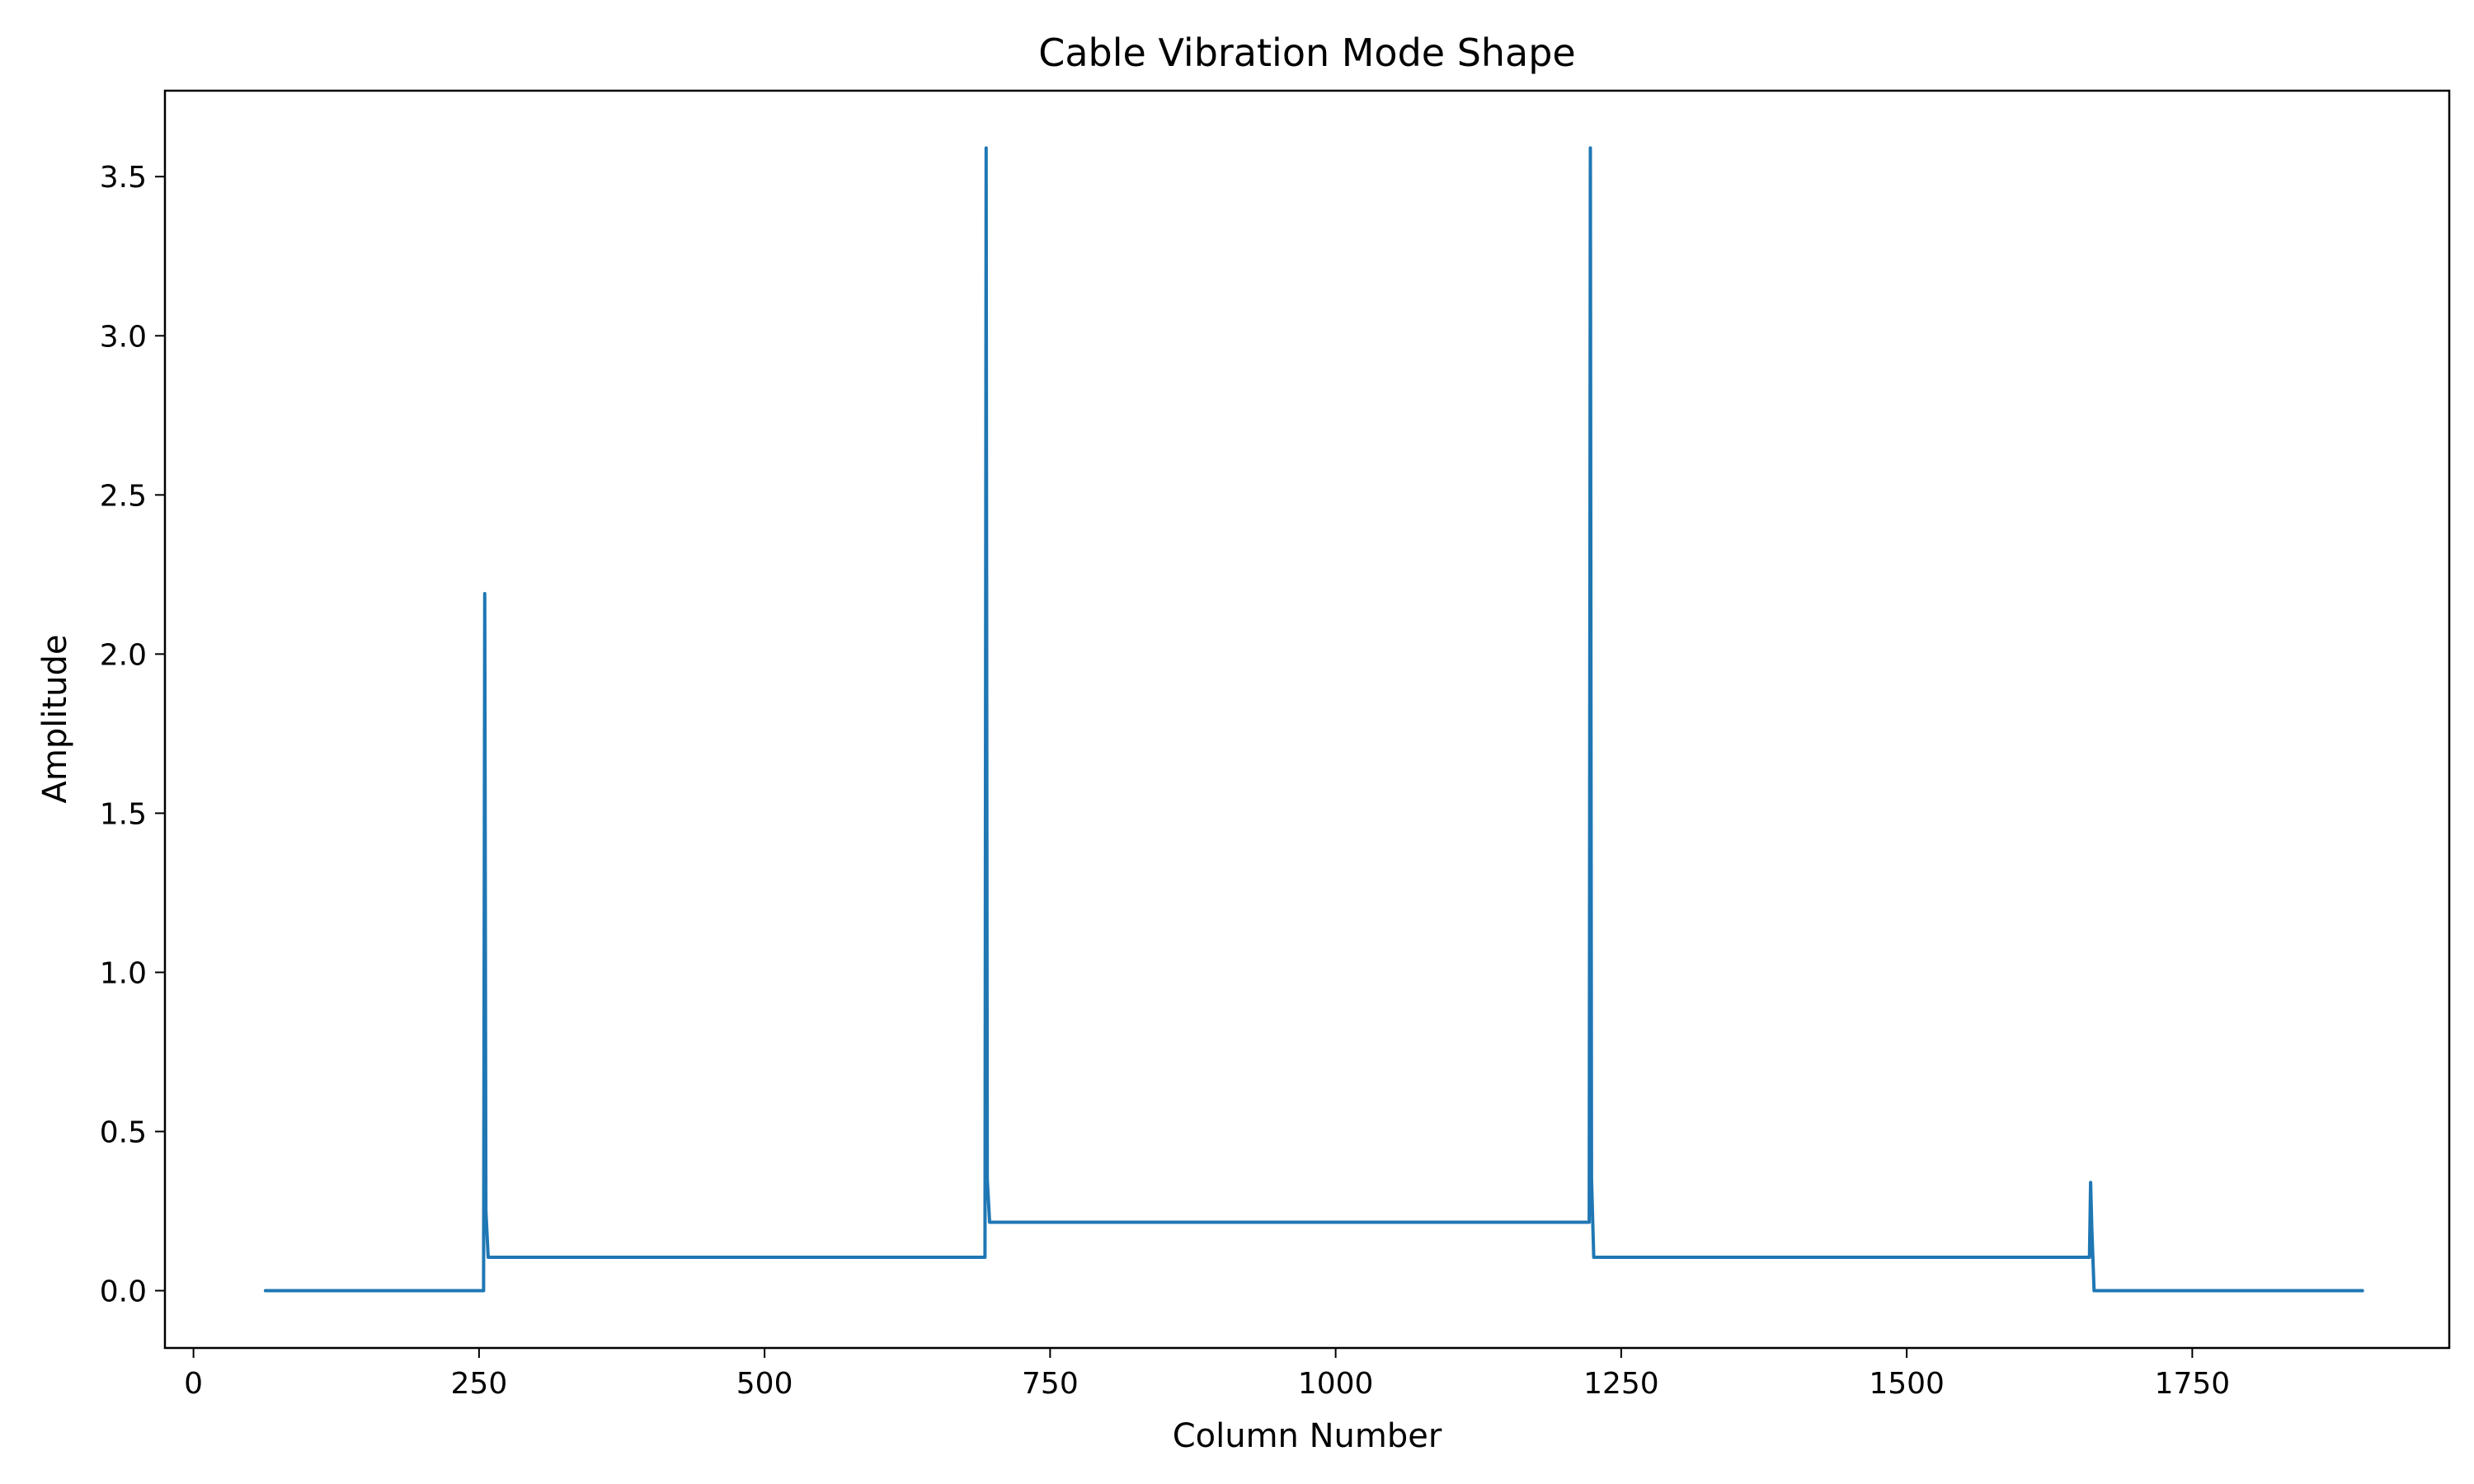 The width and height of the screenshot is (2474, 1484). Describe the element at coordinates (1907, 1384) in the screenshot. I see `x-tick-label: 1500` at that location.